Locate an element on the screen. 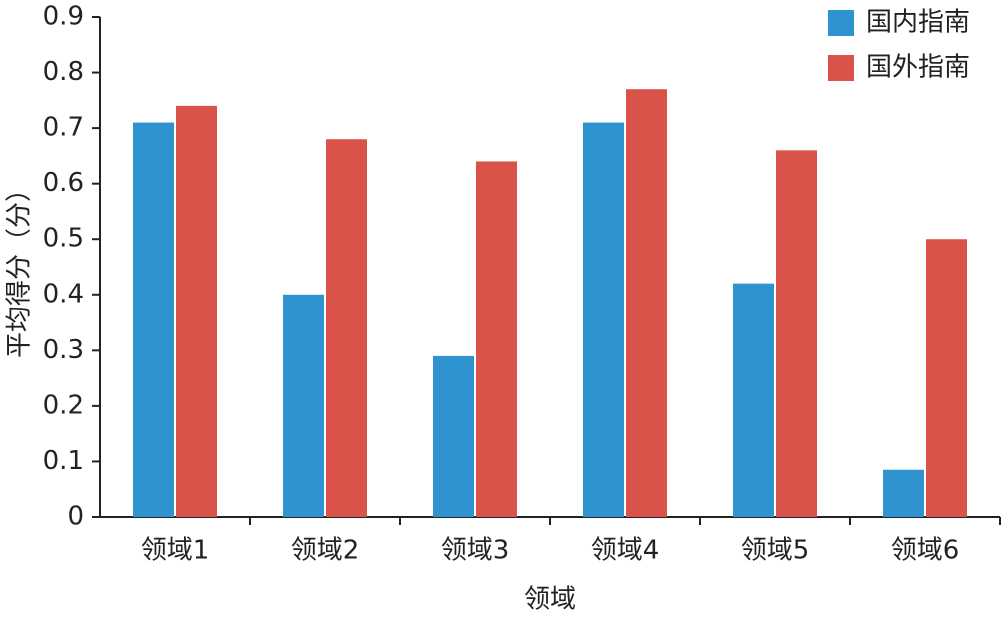 The width and height of the screenshot is (1001, 620). x-tick-label: 领域6 is located at coordinates (925, 551).